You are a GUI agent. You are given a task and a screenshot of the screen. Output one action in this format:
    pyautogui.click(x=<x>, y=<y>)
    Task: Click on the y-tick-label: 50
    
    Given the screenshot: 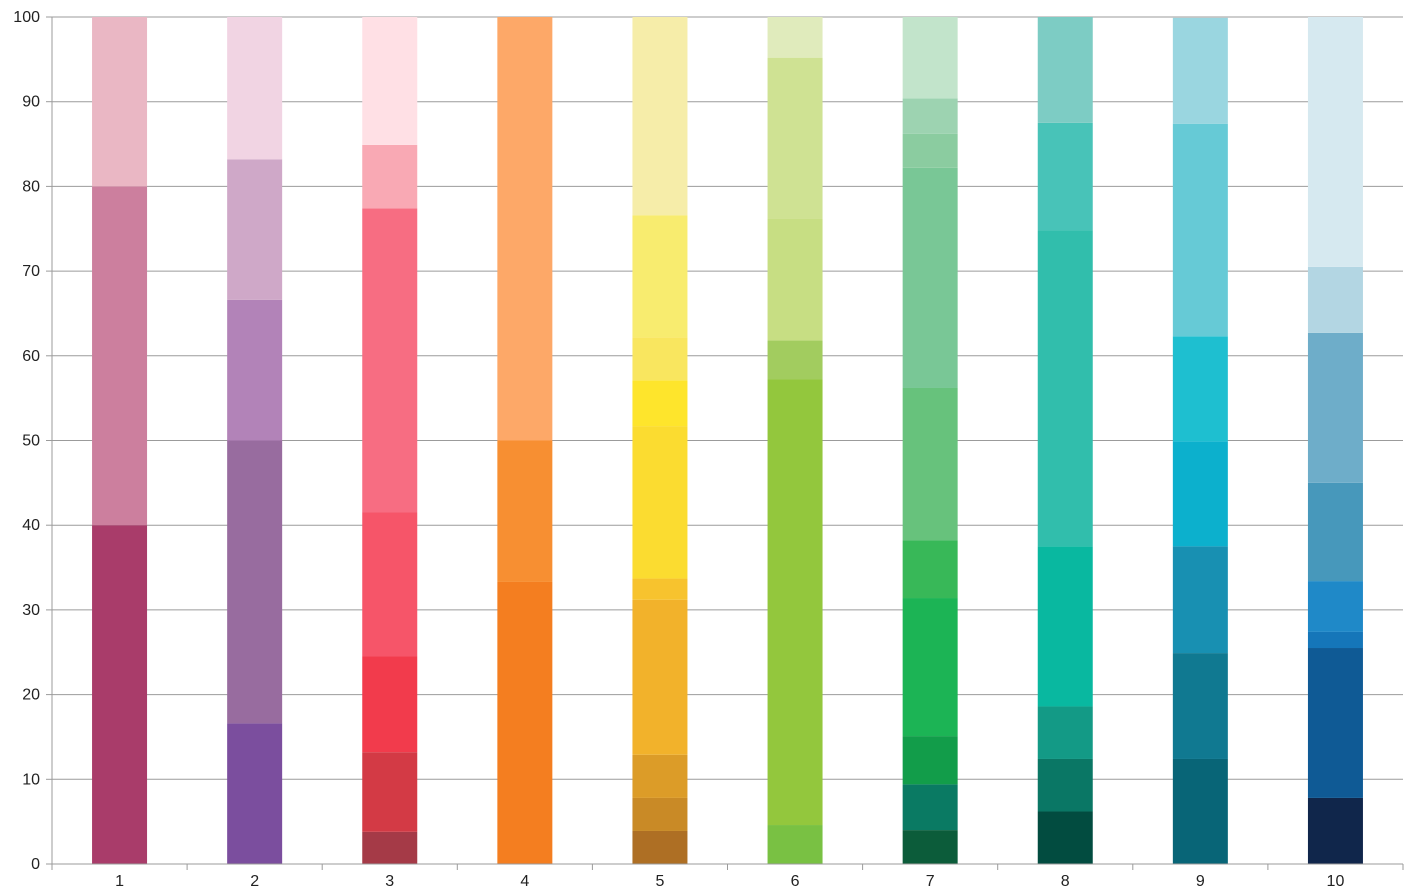 What is the action you would take?
    pyautogui.click(x=31, y=441)
    